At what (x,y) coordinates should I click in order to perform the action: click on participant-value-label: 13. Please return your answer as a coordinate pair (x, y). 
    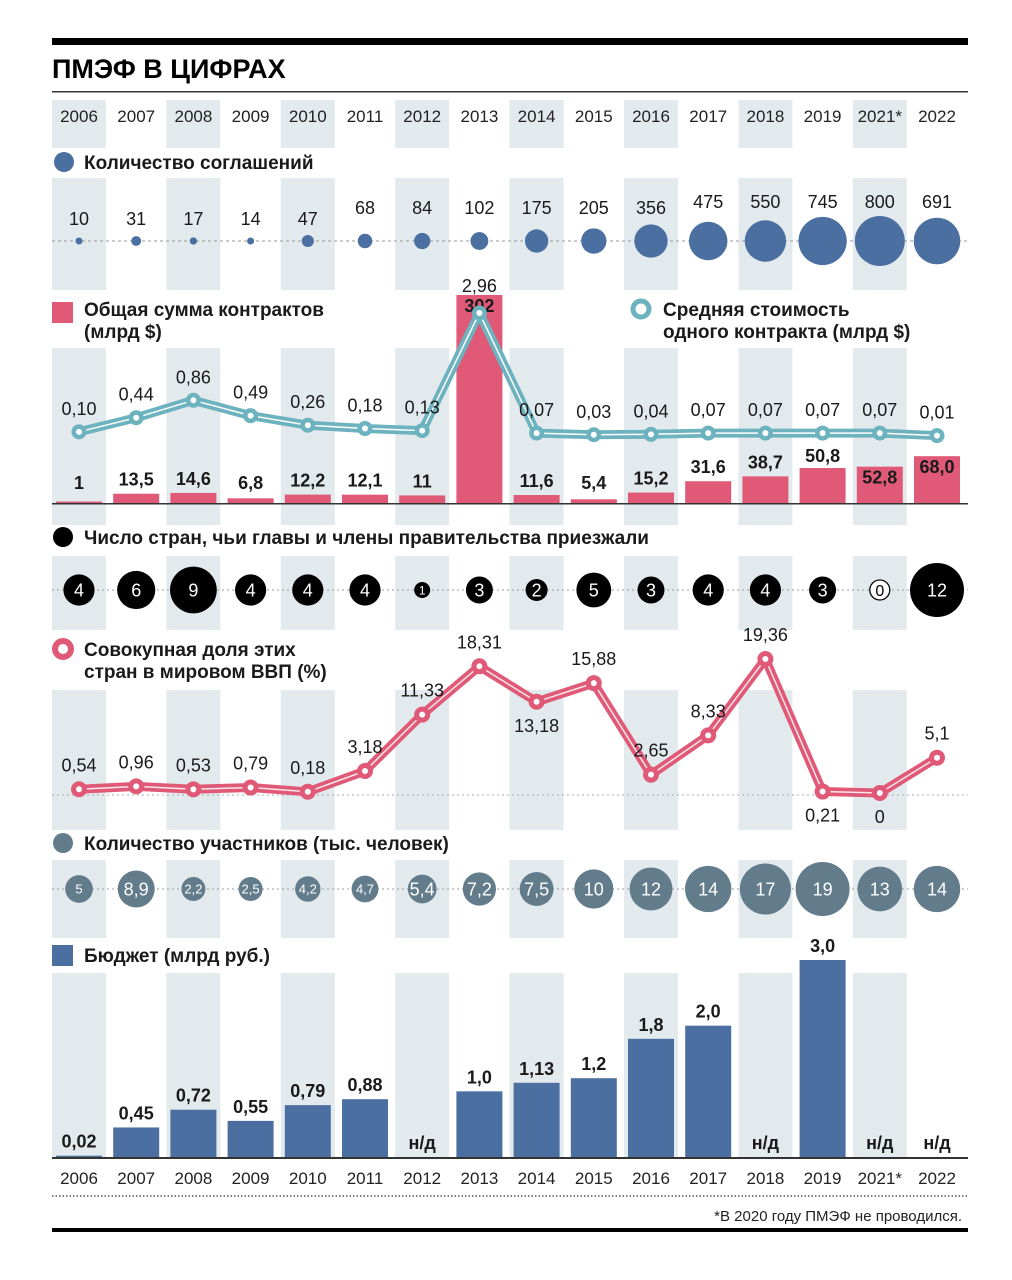
    Looking at the image, I should click on (880, 889).